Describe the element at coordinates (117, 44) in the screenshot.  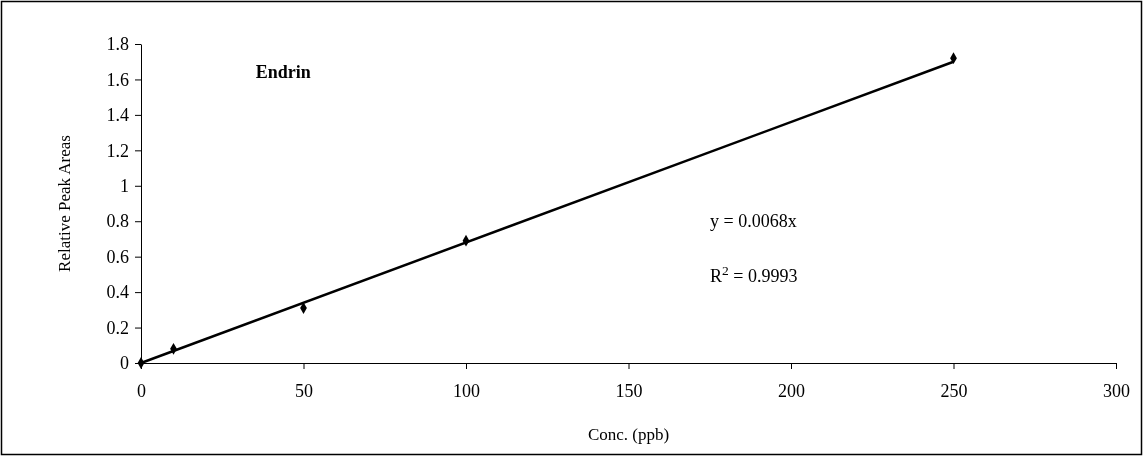
I see `y-tick-label: 1.8` at that location.